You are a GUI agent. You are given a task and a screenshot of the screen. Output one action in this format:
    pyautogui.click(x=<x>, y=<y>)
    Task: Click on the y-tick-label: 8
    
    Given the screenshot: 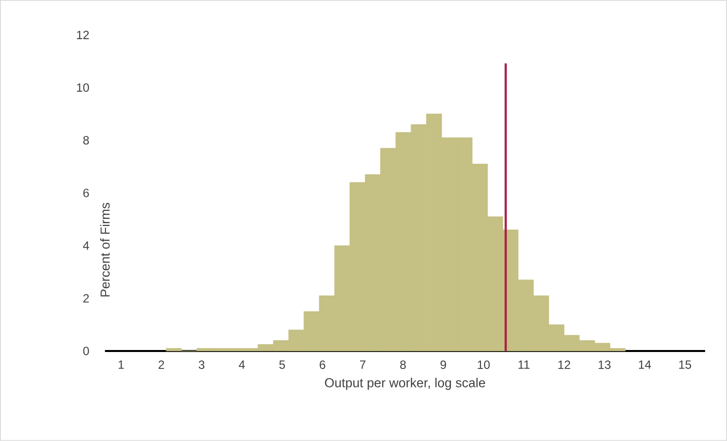 What is the action you would take?
    pyautogui.click(x=86, y=140)
    